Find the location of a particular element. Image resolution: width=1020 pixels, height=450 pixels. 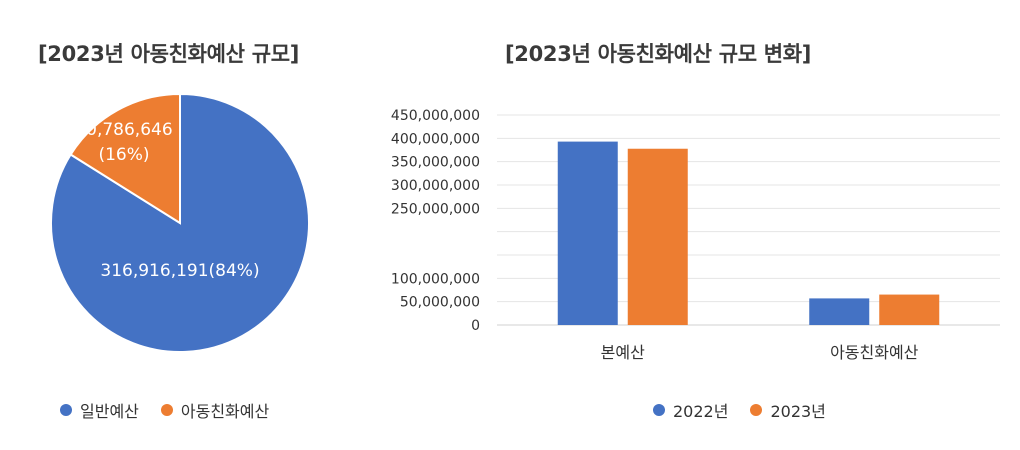

pie-legend-label-general: 일반예산 is located at coordinates (109, 411).